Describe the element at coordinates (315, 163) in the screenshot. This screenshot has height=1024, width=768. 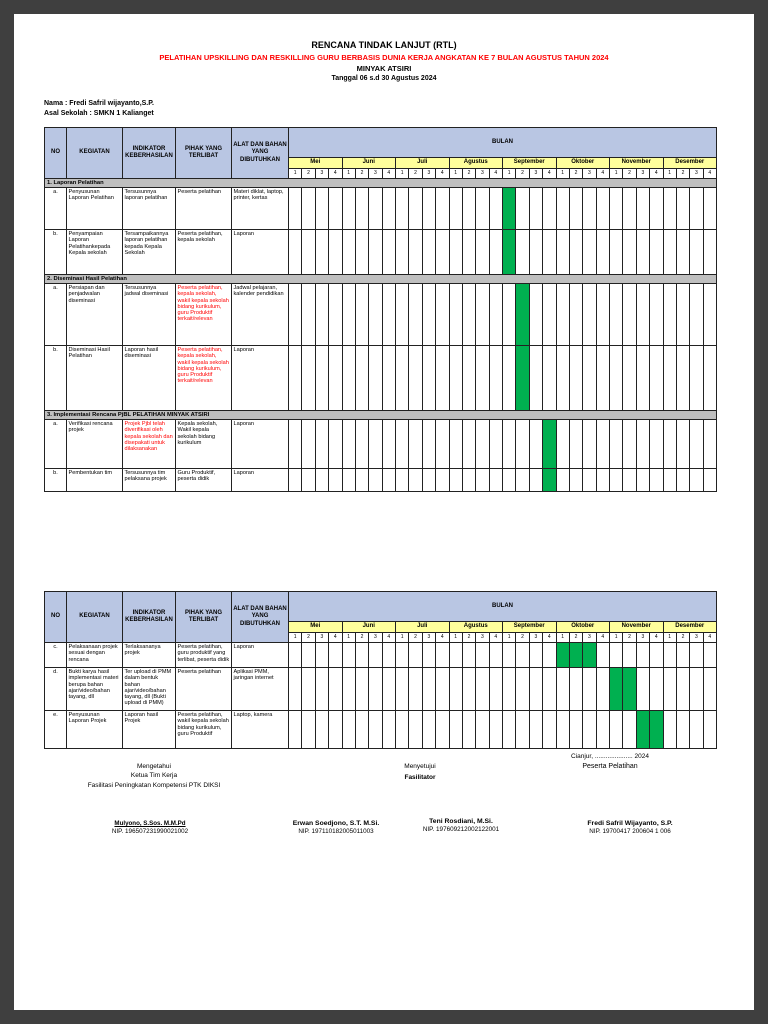
I see `month-header-mei: Mei` at that location.